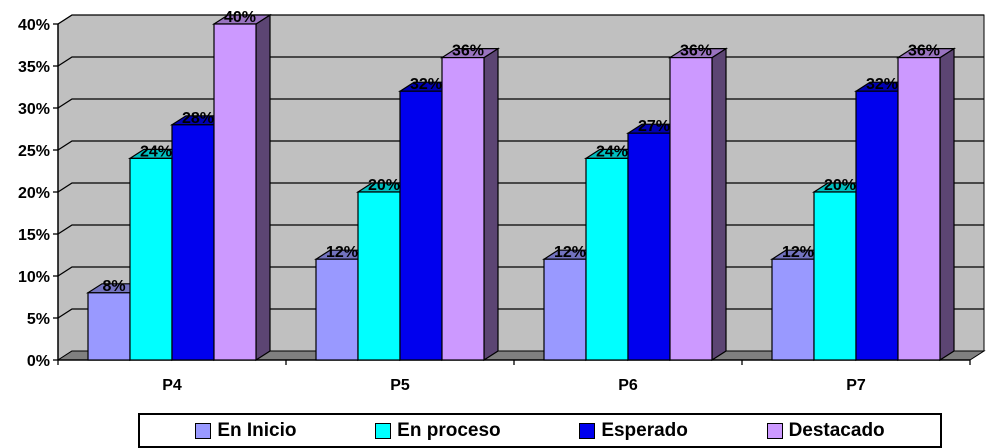 This screenshot has width=987, height=448. I want to click on data-label: 28%, so click(198, 118).